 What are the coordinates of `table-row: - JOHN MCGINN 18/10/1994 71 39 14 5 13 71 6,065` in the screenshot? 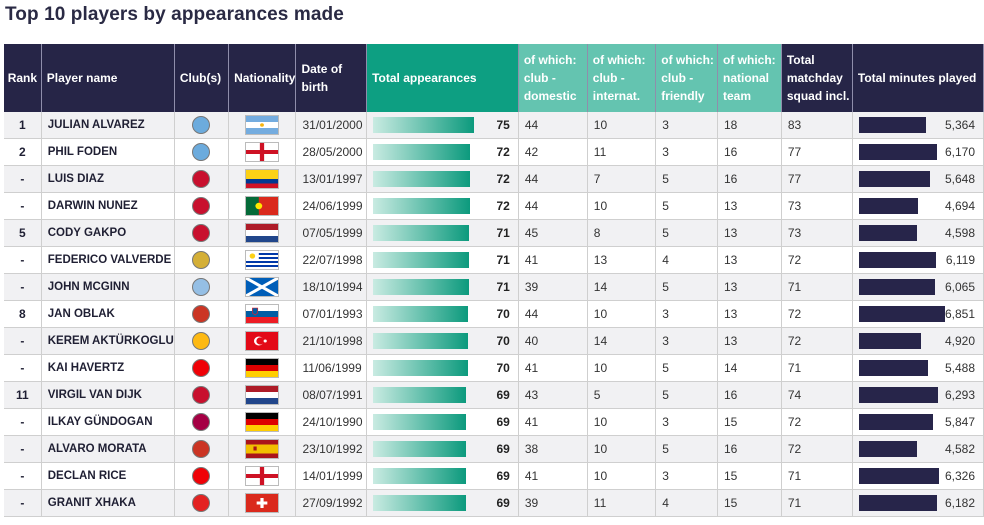 It's located at (494, 287).